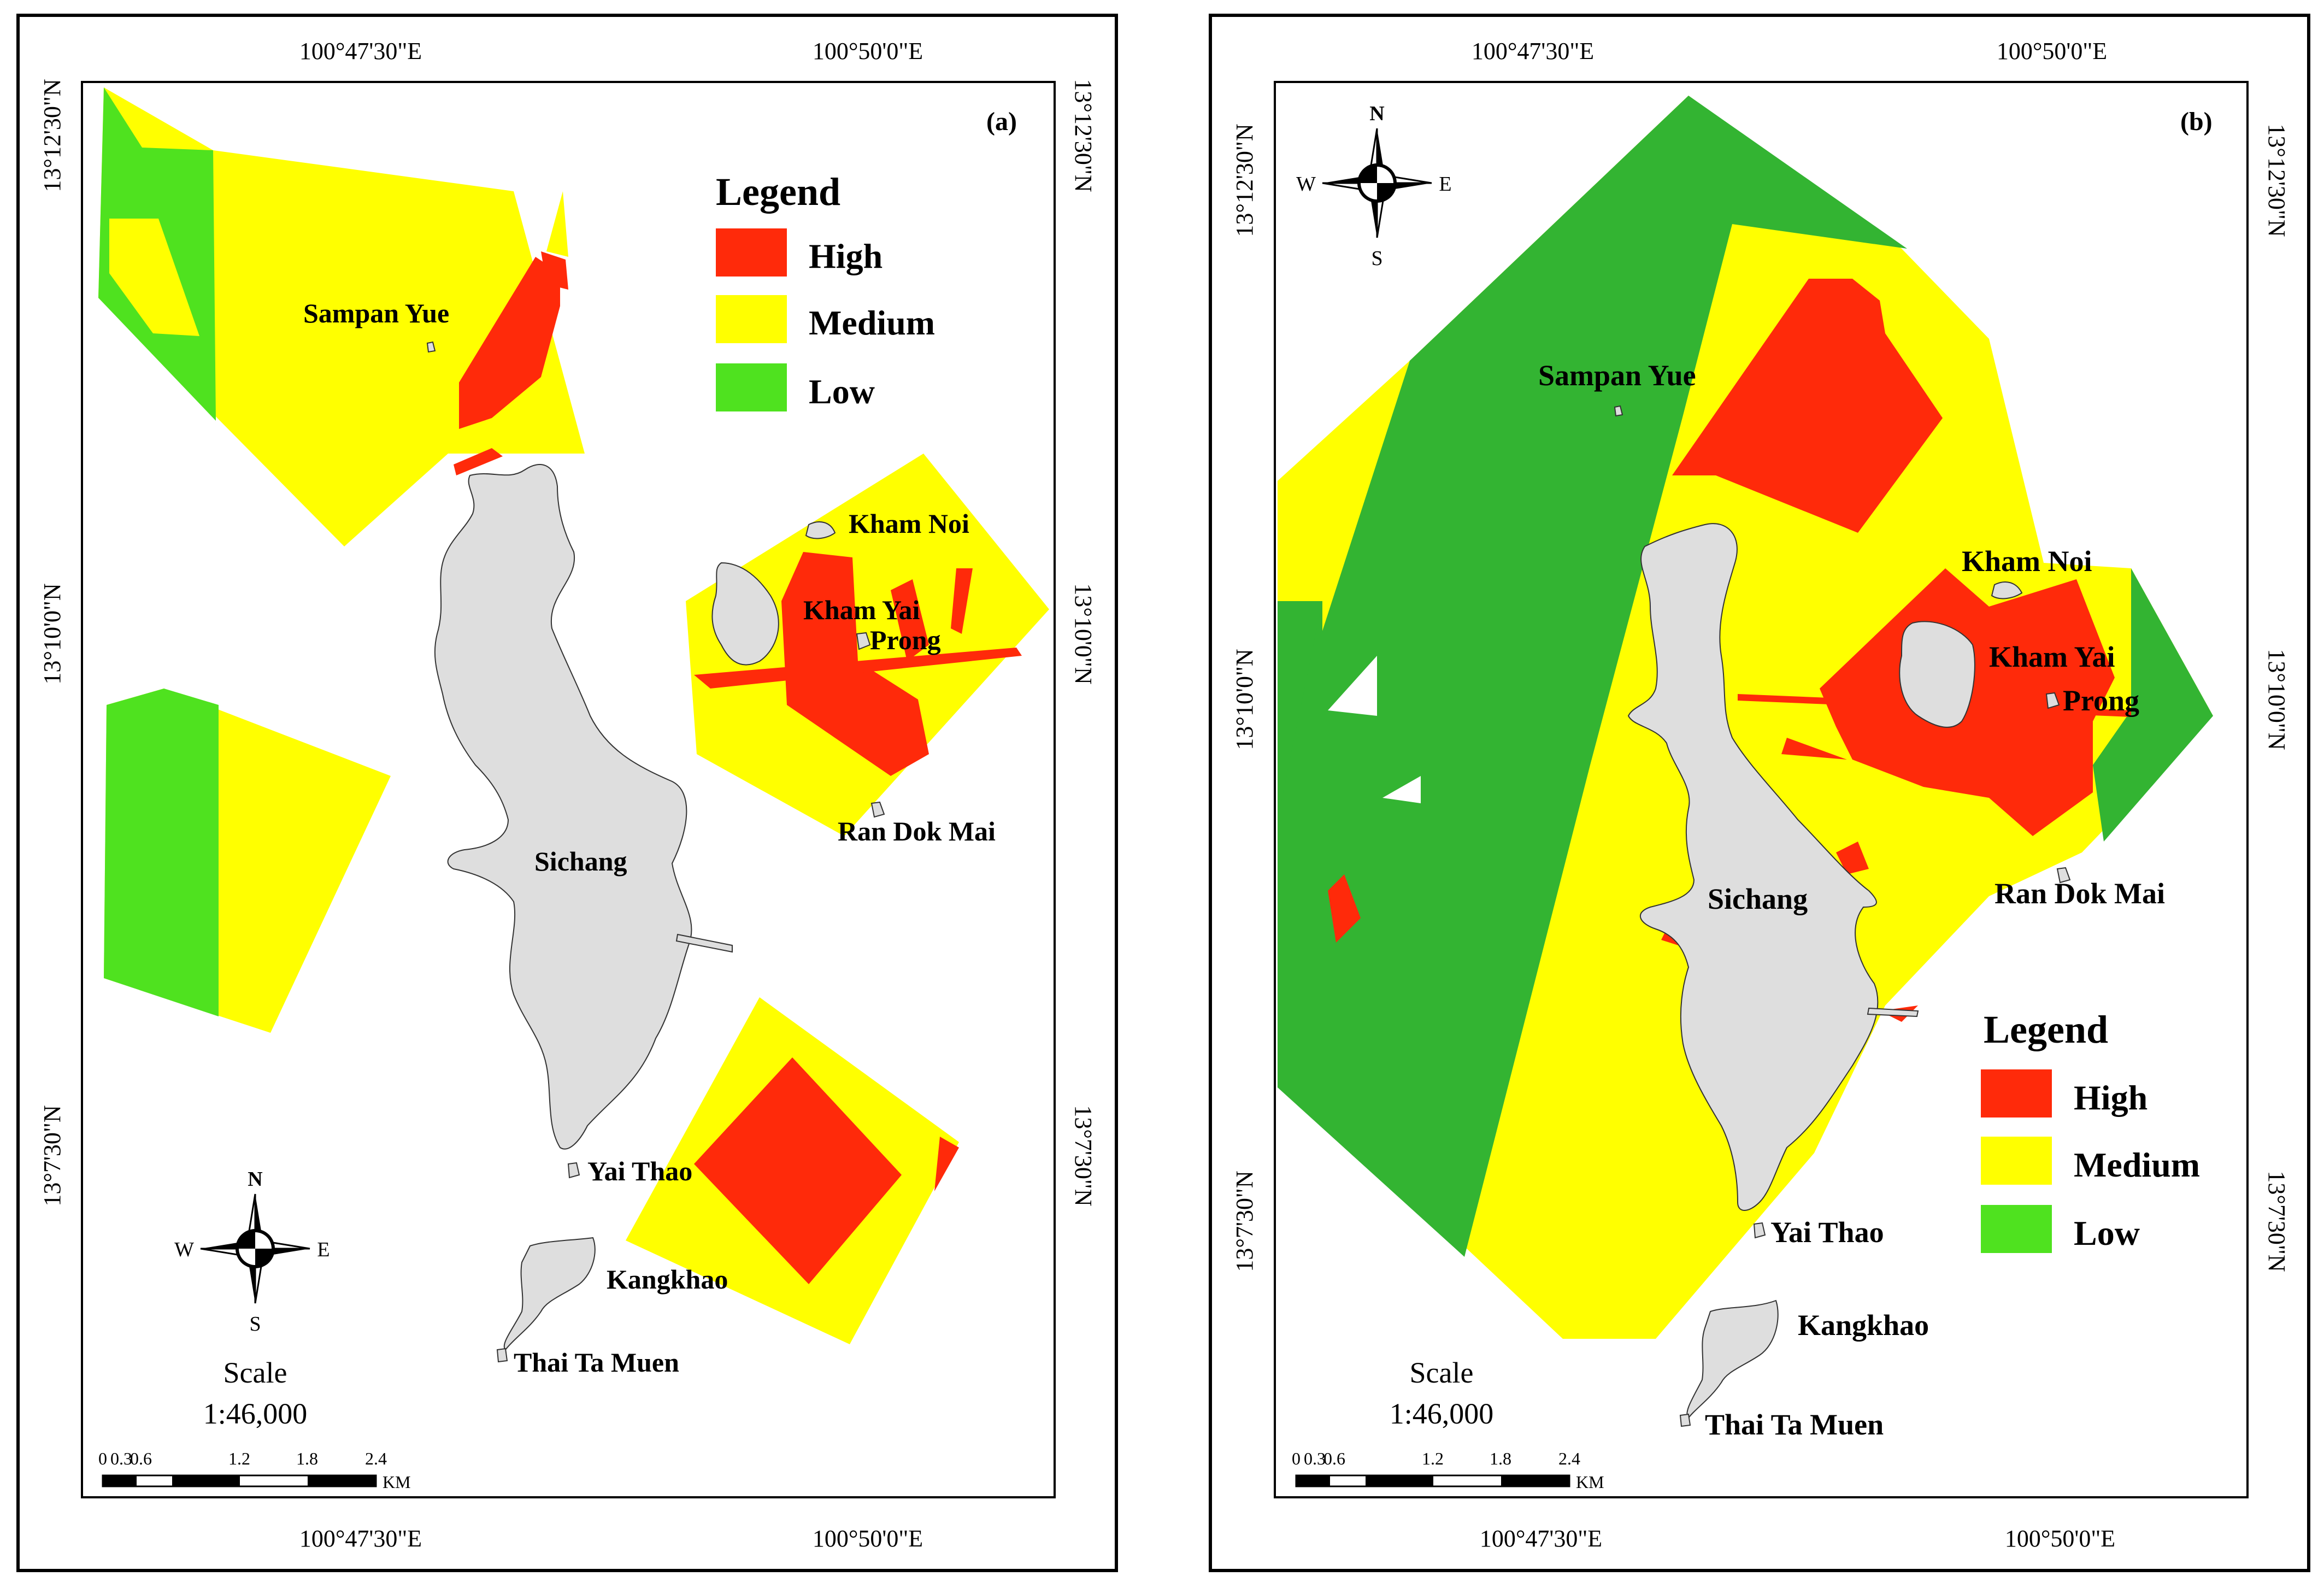  I want to click on label-kangkhao: Kangkhao, so click(667, 1279).